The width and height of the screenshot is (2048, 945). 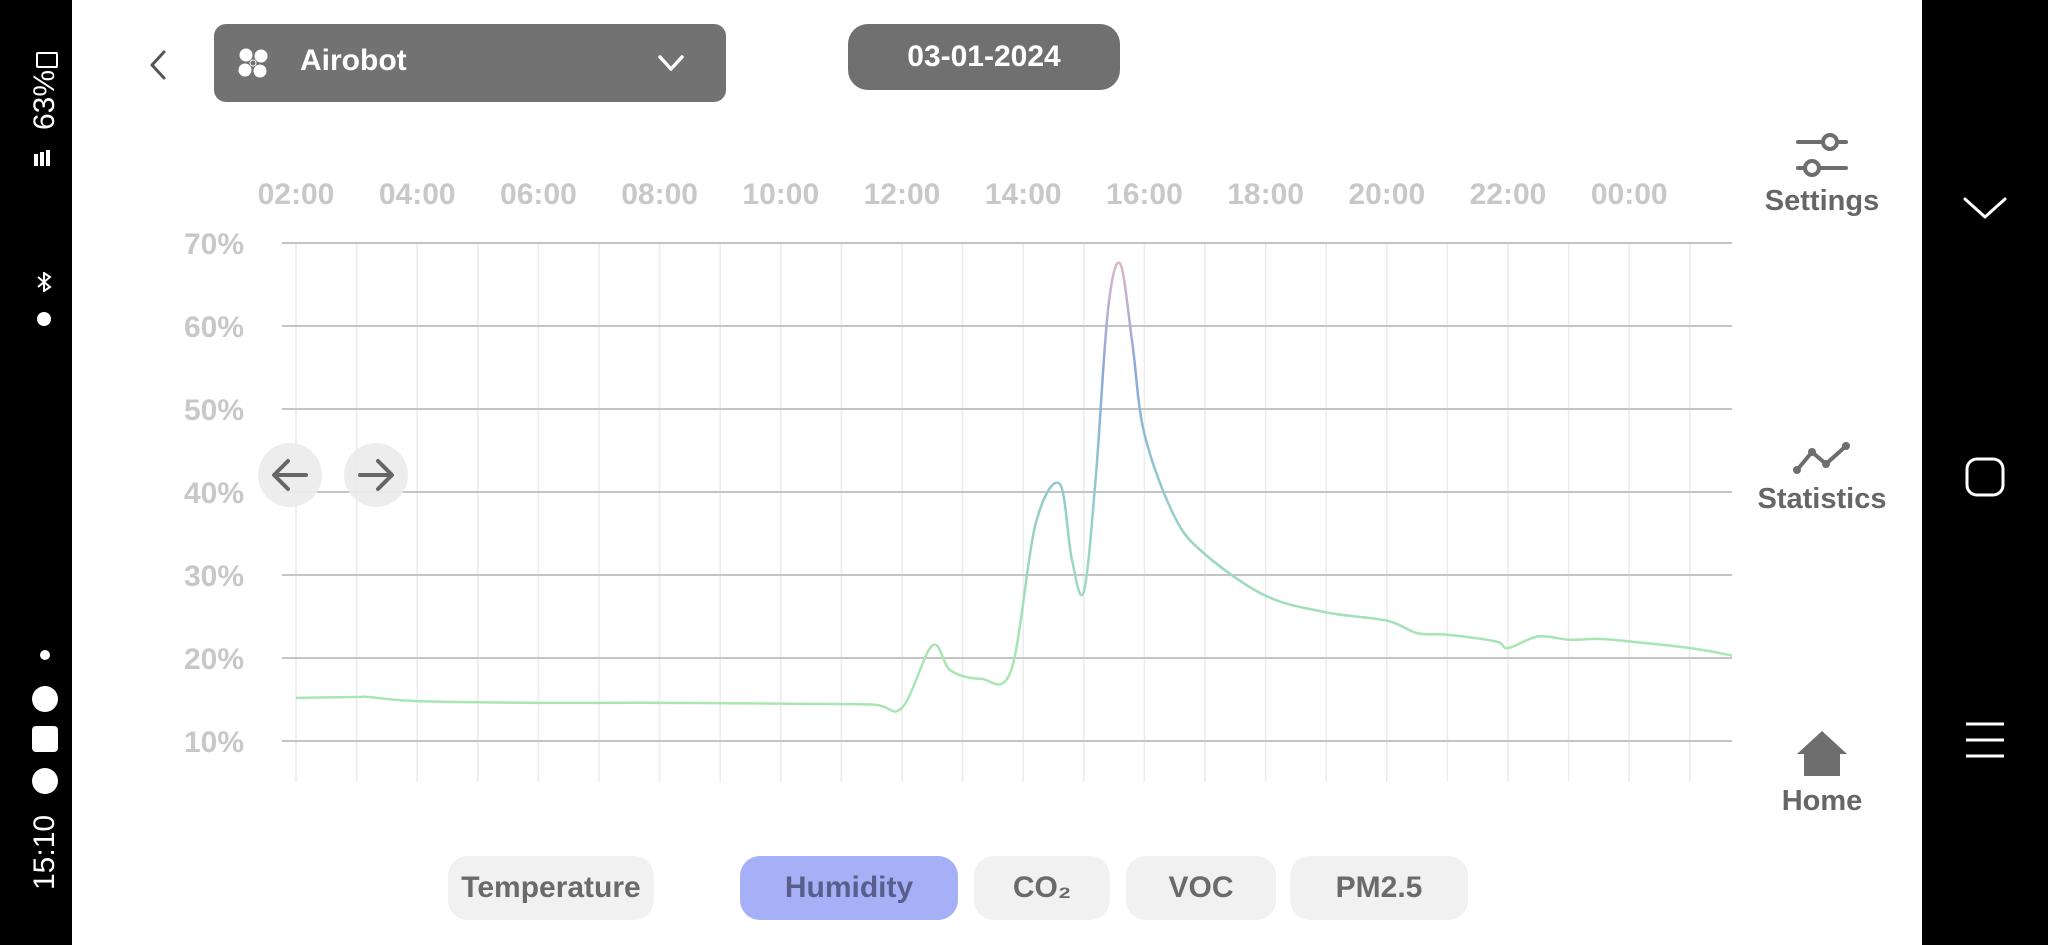 What do you see at coordinates (253, 63) in the screenshot?
I see `fan-icon` at bounding box center [253, 63].